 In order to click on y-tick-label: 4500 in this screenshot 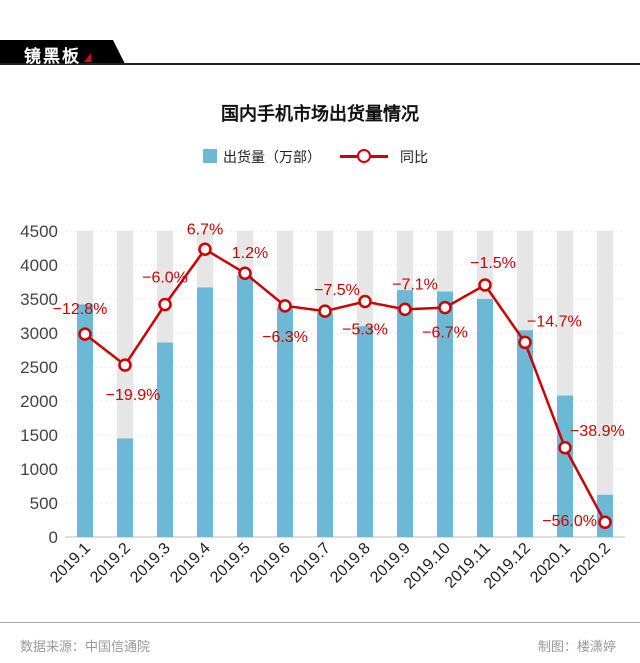, I will do `click(39, 231)`.